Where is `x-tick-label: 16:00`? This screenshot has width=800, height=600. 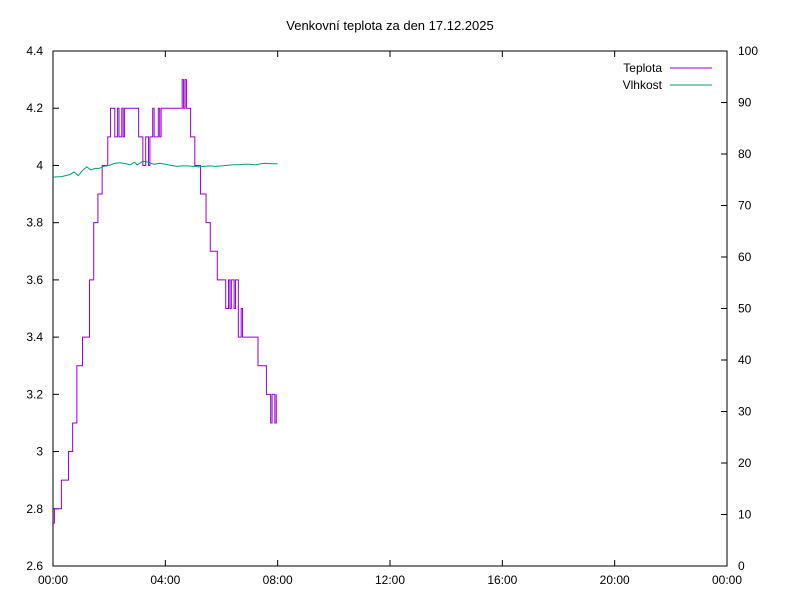 x-tick-label: 16:00 is located at coordinates (502, 580).